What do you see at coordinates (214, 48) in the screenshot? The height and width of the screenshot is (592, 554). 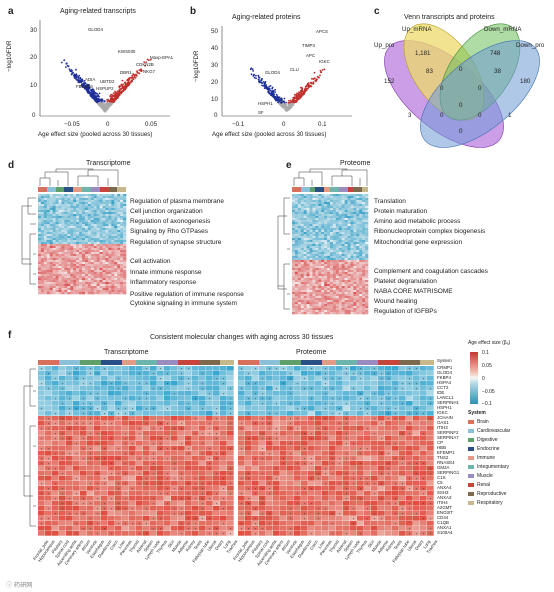 I see `panel-b-ytick: 40` at bounding box center [214, 48].